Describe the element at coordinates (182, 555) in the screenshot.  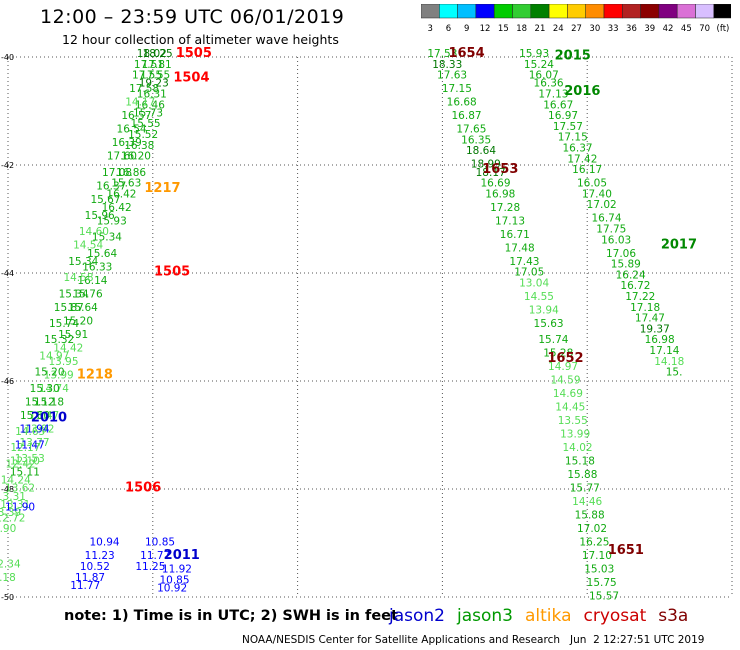
I see `time-label: 2011` at that location.